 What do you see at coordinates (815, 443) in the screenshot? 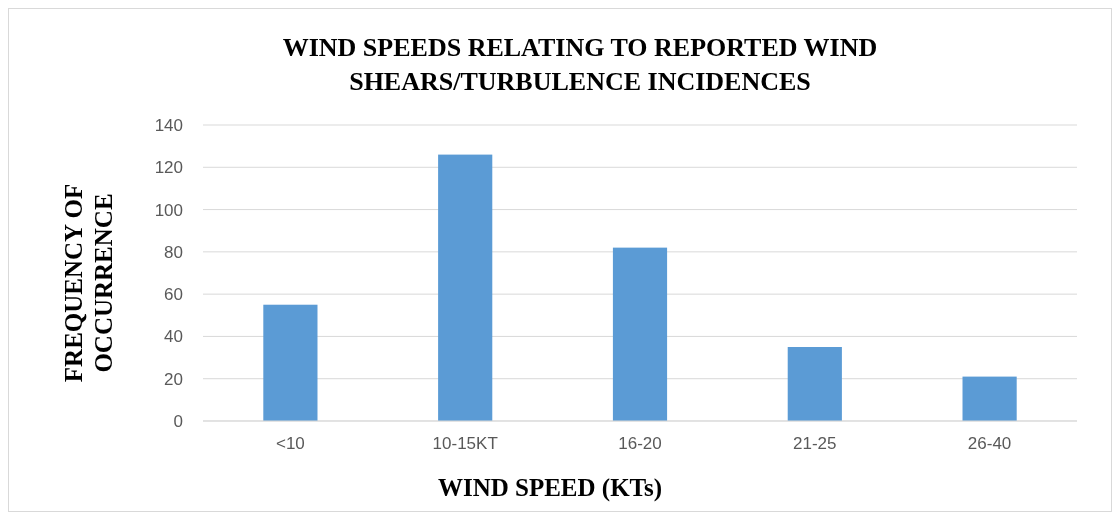
I see `x-tick-label: 21-25` at bounding box center [815, 443].